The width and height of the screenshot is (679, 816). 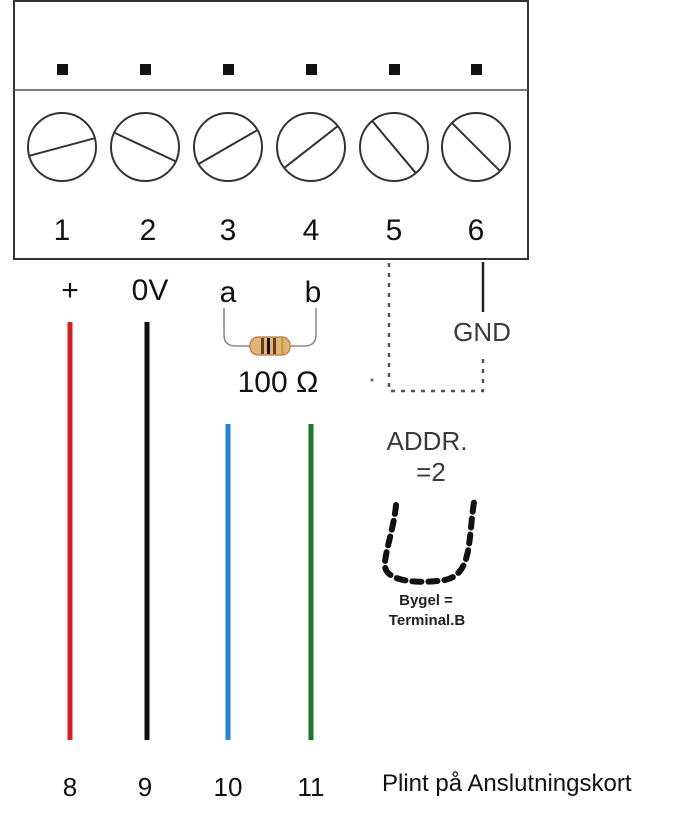 What do you see at coordinates (70, 290) in the screenshot?
I see `signal-plus-label: +` at bounding box center [70, 290].